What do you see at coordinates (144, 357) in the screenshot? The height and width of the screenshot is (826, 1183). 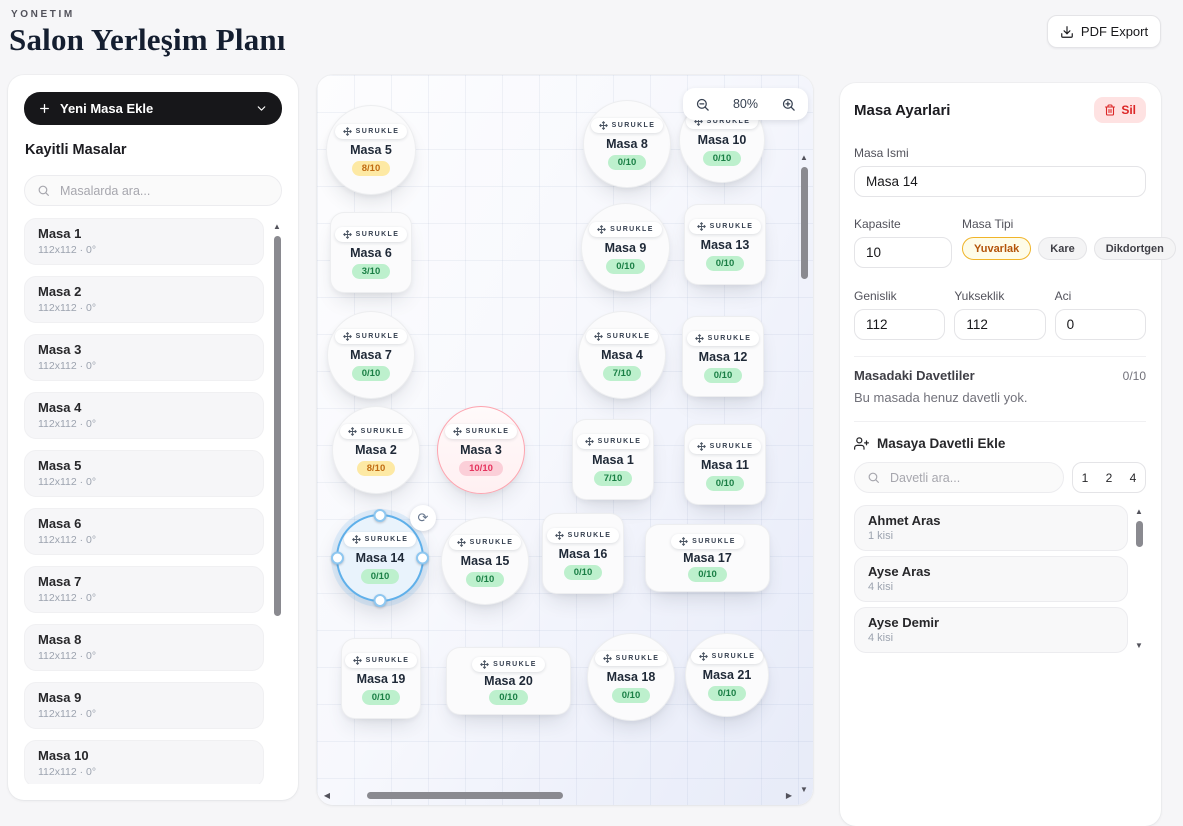 I see `table-list-item-masa-3: Masa 3 112x112 · 0°` at bounding box center [144, 357].